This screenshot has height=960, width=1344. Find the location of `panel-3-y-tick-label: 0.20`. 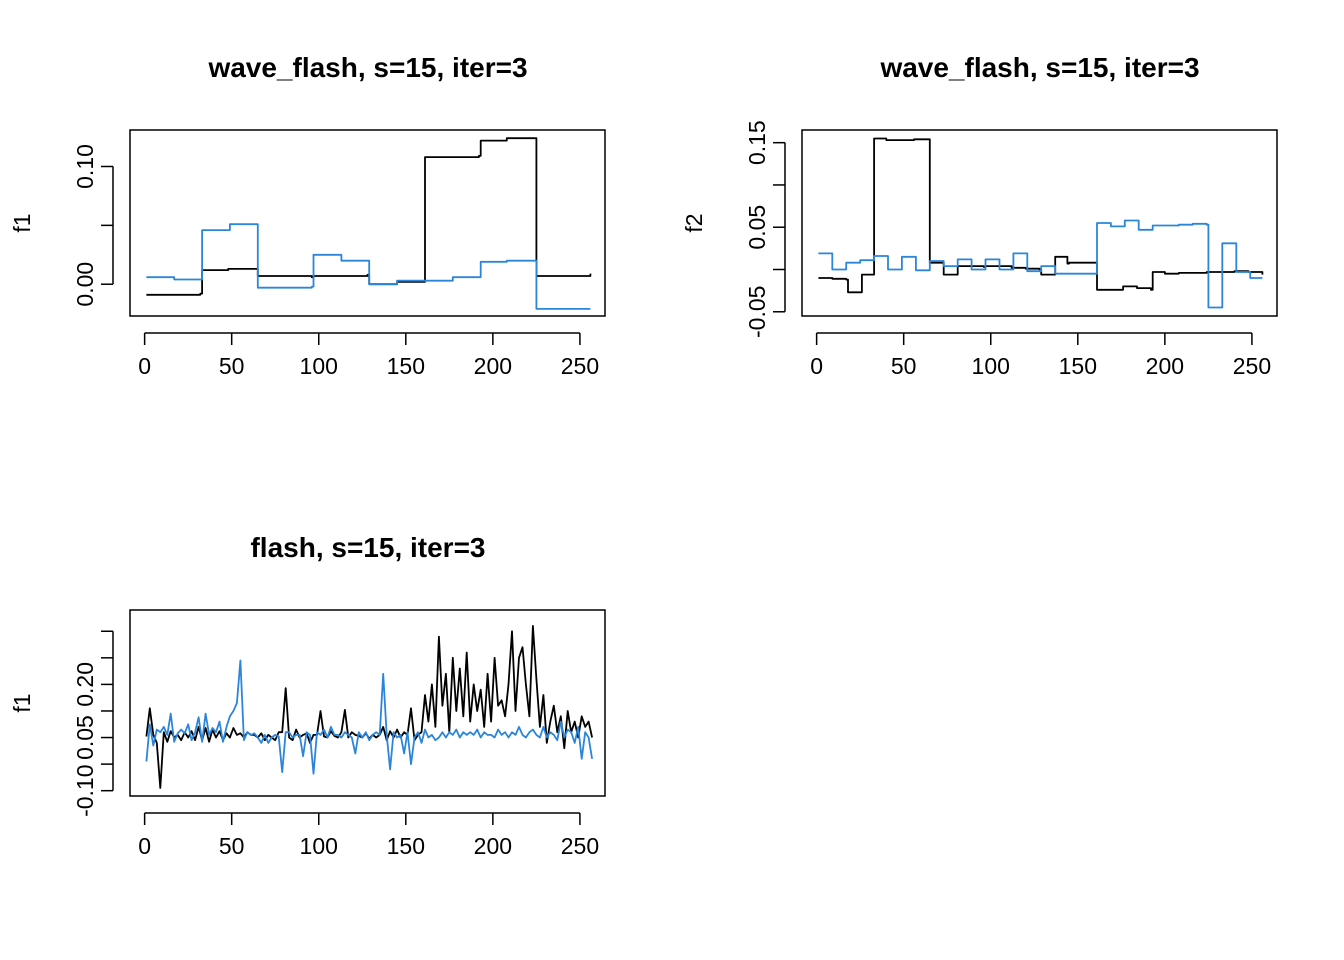

panel-3-y-tick-label: 0.20 is located at coordinates (85, 684).